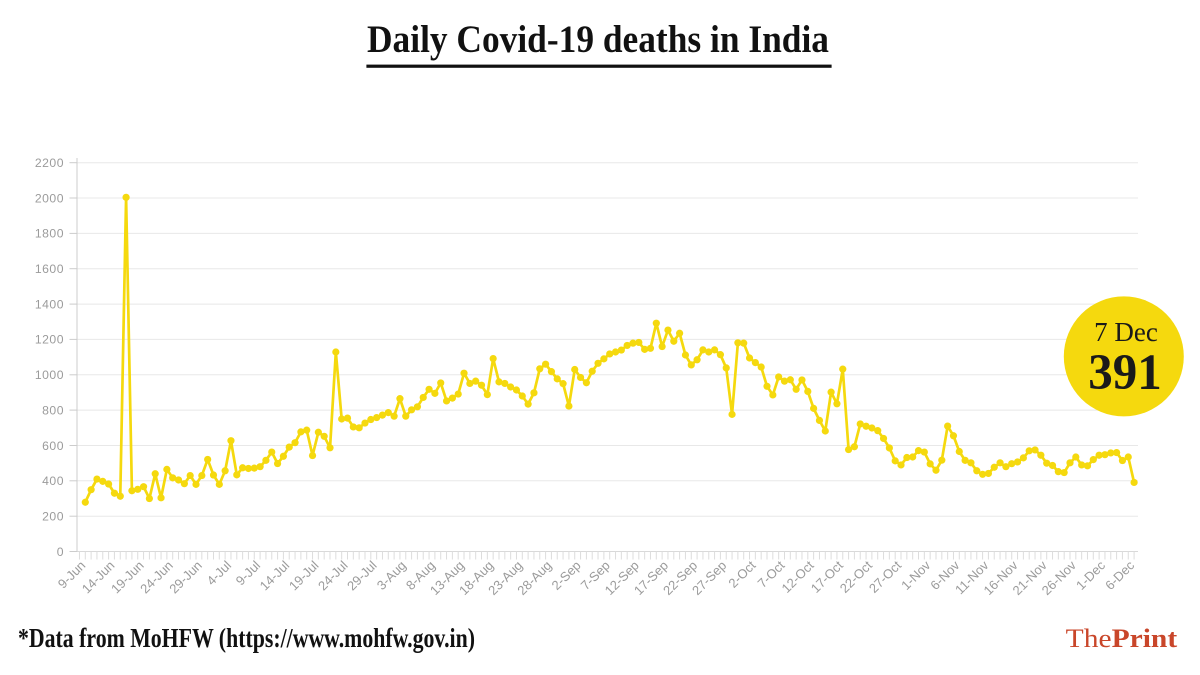 The image size is (1200, 675). What do you see at coordinates (49, 304) in the screenshot?
I see `svg-text: 1400` at bounding box center [49, 304].